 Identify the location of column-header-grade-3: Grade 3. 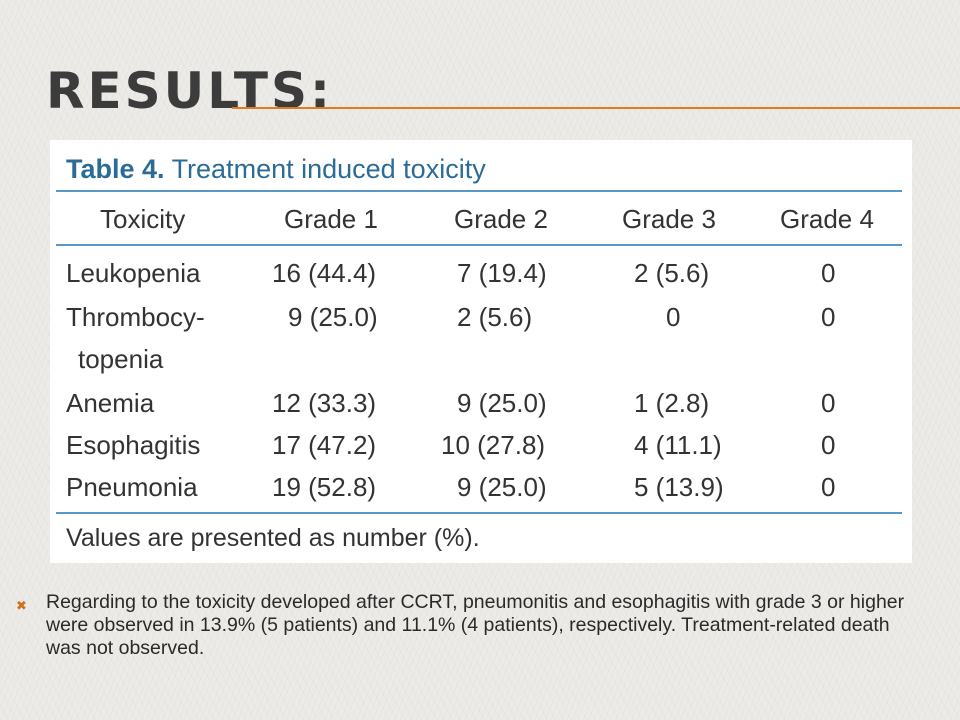
(669, 219).